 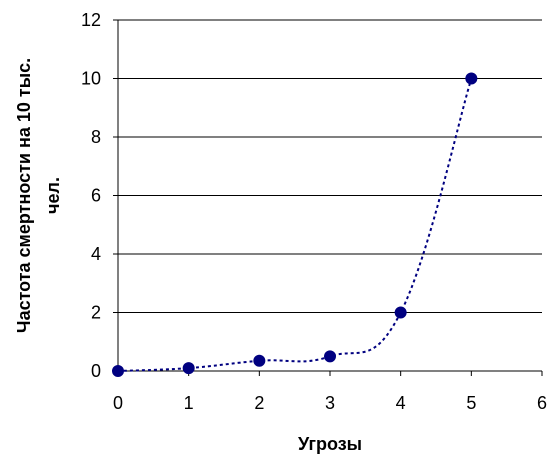 I want to click on y-axis-title-line-1: Частота смертности на 10 тыс., so click(x=24, y=195).